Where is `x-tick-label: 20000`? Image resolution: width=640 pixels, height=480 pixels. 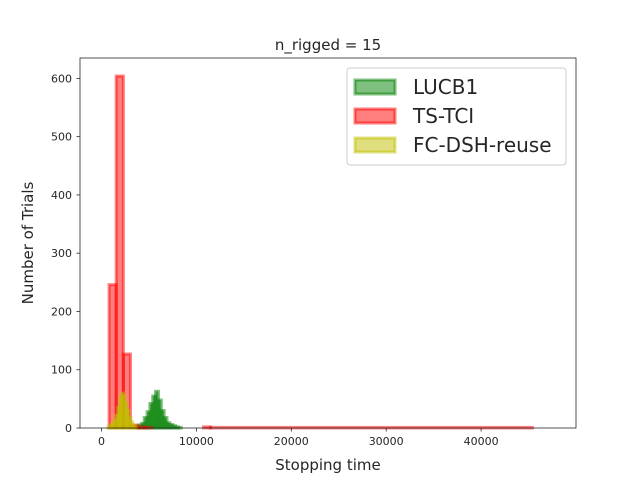 x-tick-label: 20000 is located at coordinates (291, 441).